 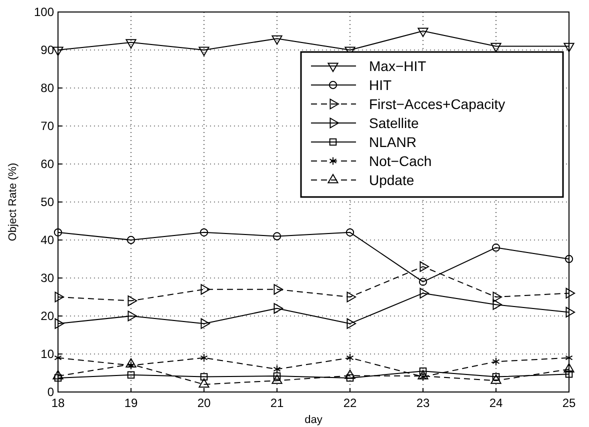 I want to click on y-tick-label: 40, so click(x=47, y=240).